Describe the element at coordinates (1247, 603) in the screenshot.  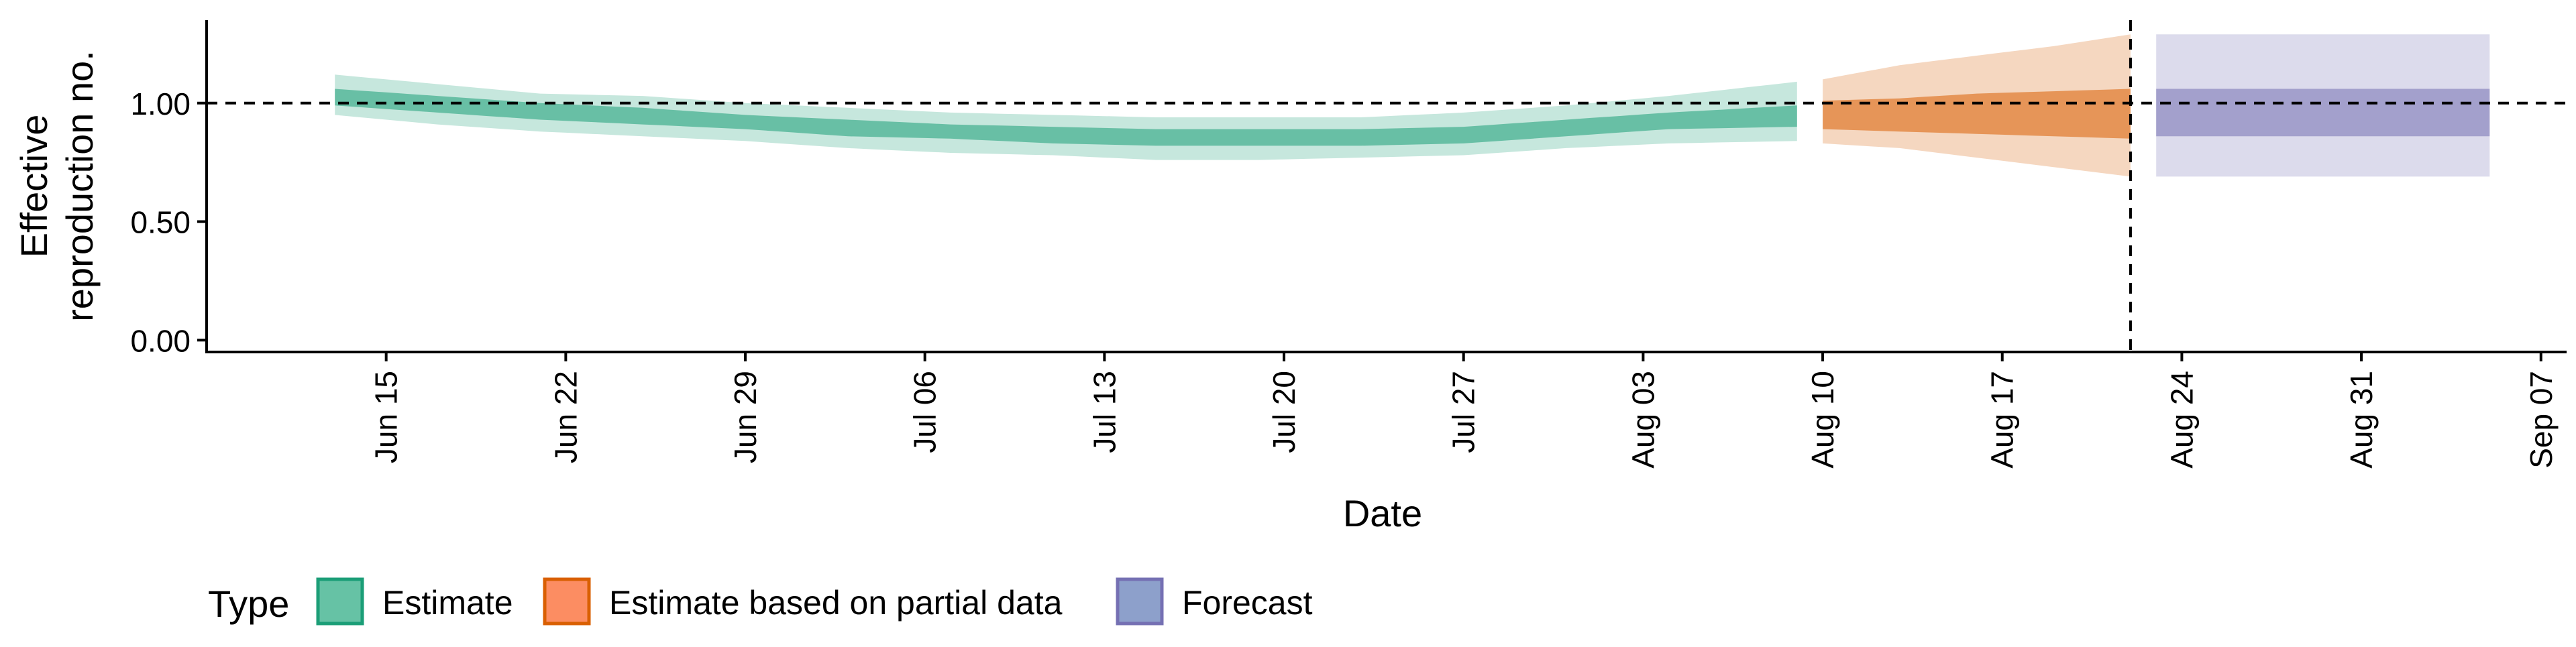
I see `legend-entry-label: Forecast` at that location.